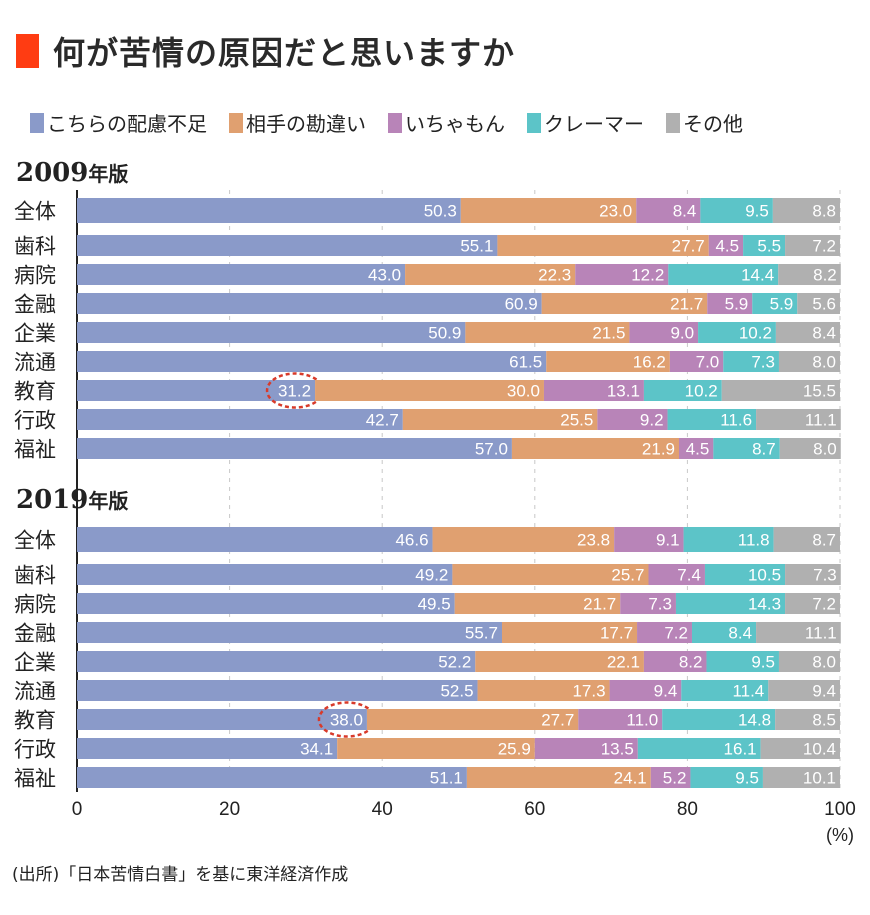  Describe the element at coordinates (127, 124) in the screenshot. I see `legend-label: こちらの配慮不足` at that location.